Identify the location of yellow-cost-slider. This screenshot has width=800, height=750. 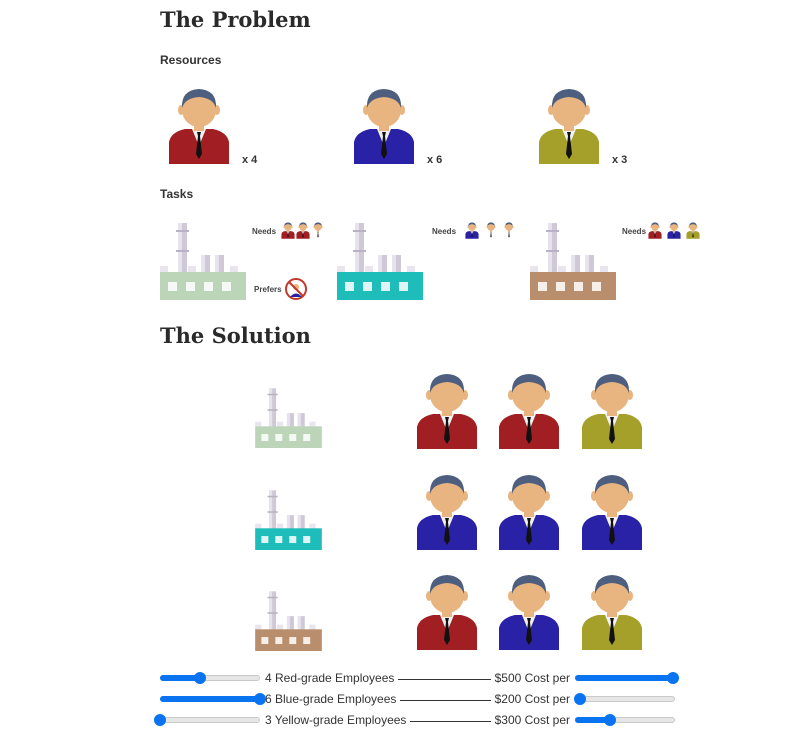
(625, 720).